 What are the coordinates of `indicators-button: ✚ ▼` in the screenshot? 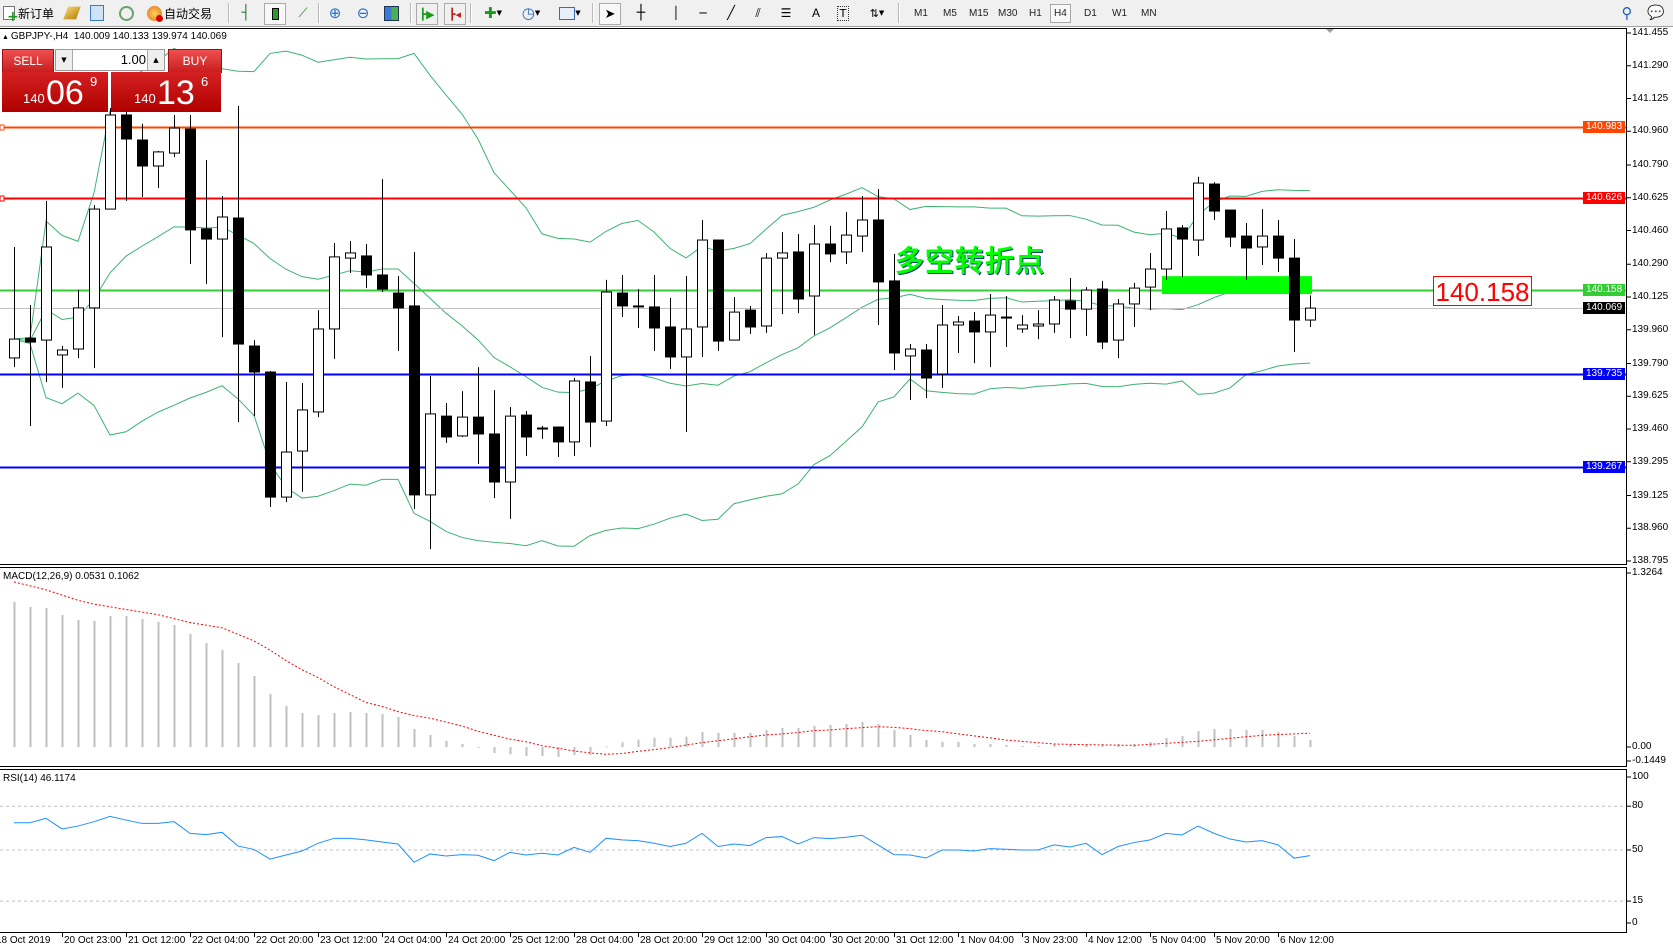 It's located at (493, 13).